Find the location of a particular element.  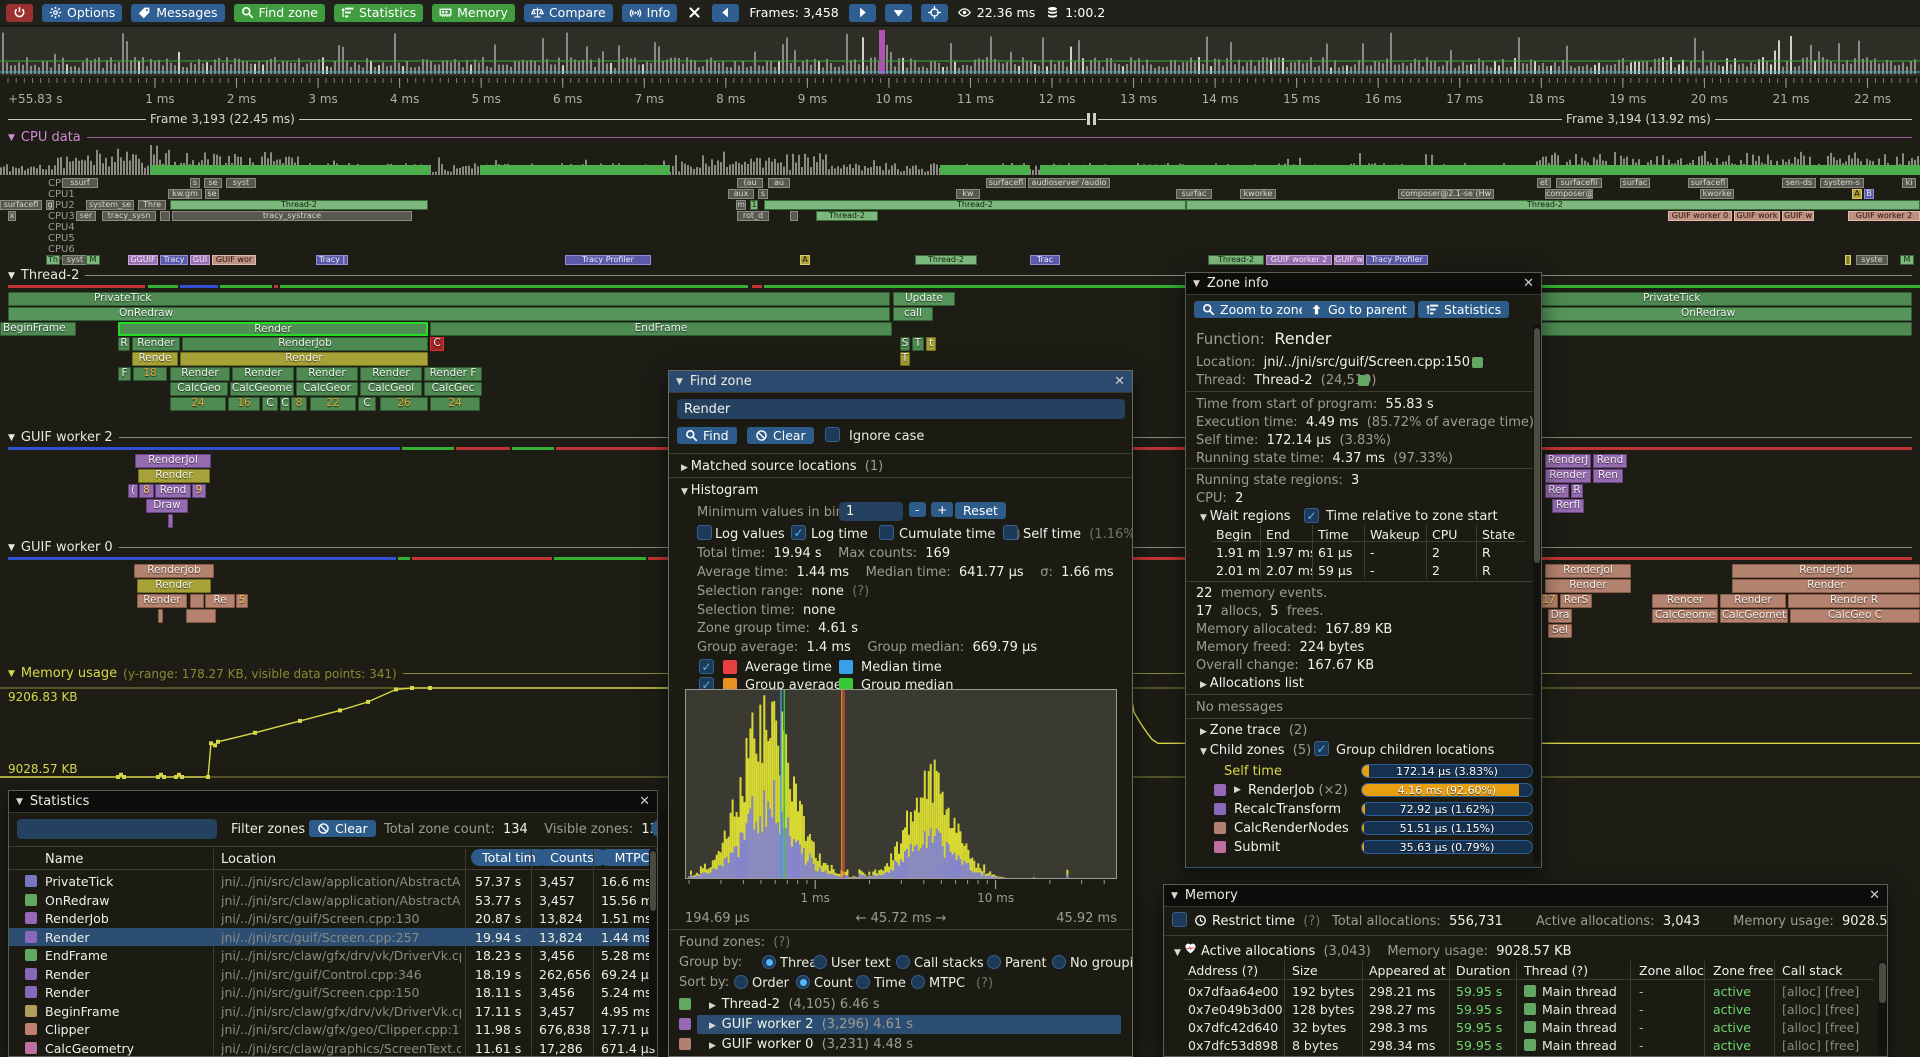

zone-chip: system_se is located at coordinates (110, 205).